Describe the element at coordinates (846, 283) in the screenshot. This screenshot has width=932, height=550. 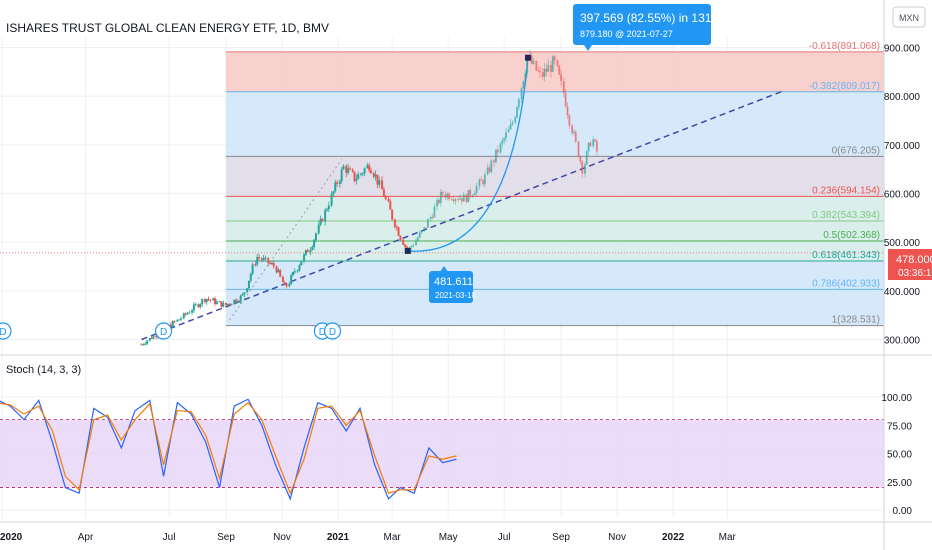
I see `fib-level-label: 0.786(402.933)` at that location.